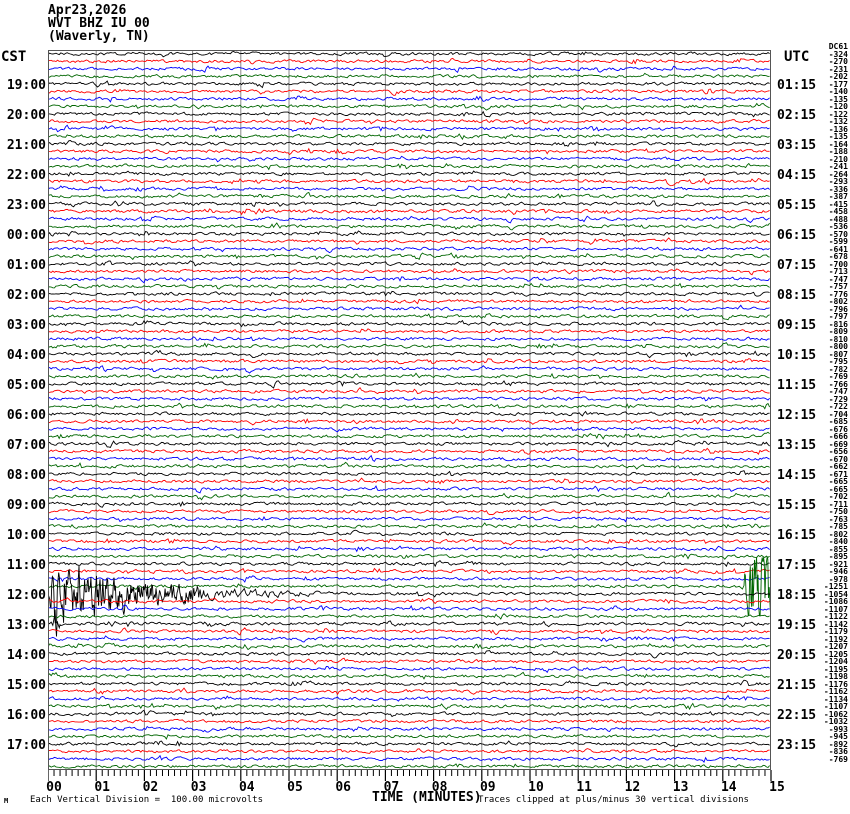 The image size is (850, 814). What do you see at coordinates (150, 787) in the screenshot?
I see `x-tick-label: 02` at bounding box center [150, 787].